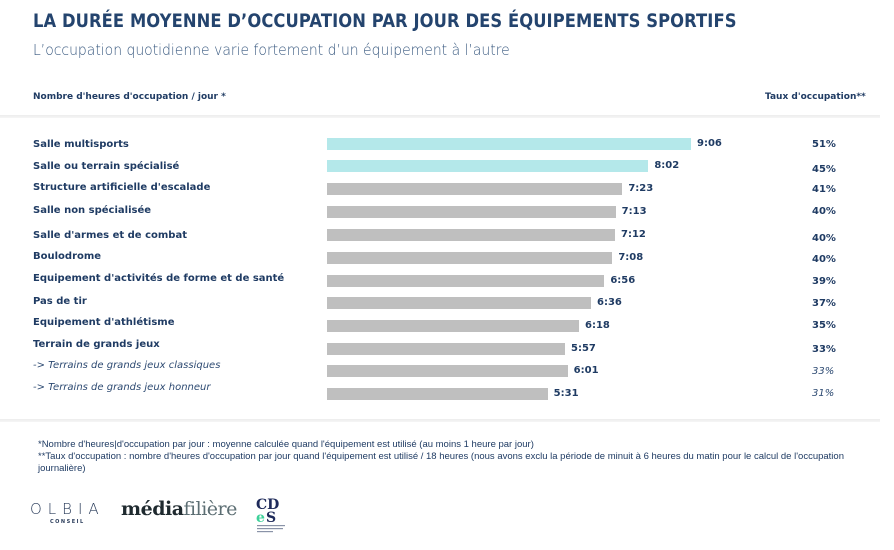  I want to click on column-header-hours: Nombre d'heures d'occupation / jour *, so click(129, 97).